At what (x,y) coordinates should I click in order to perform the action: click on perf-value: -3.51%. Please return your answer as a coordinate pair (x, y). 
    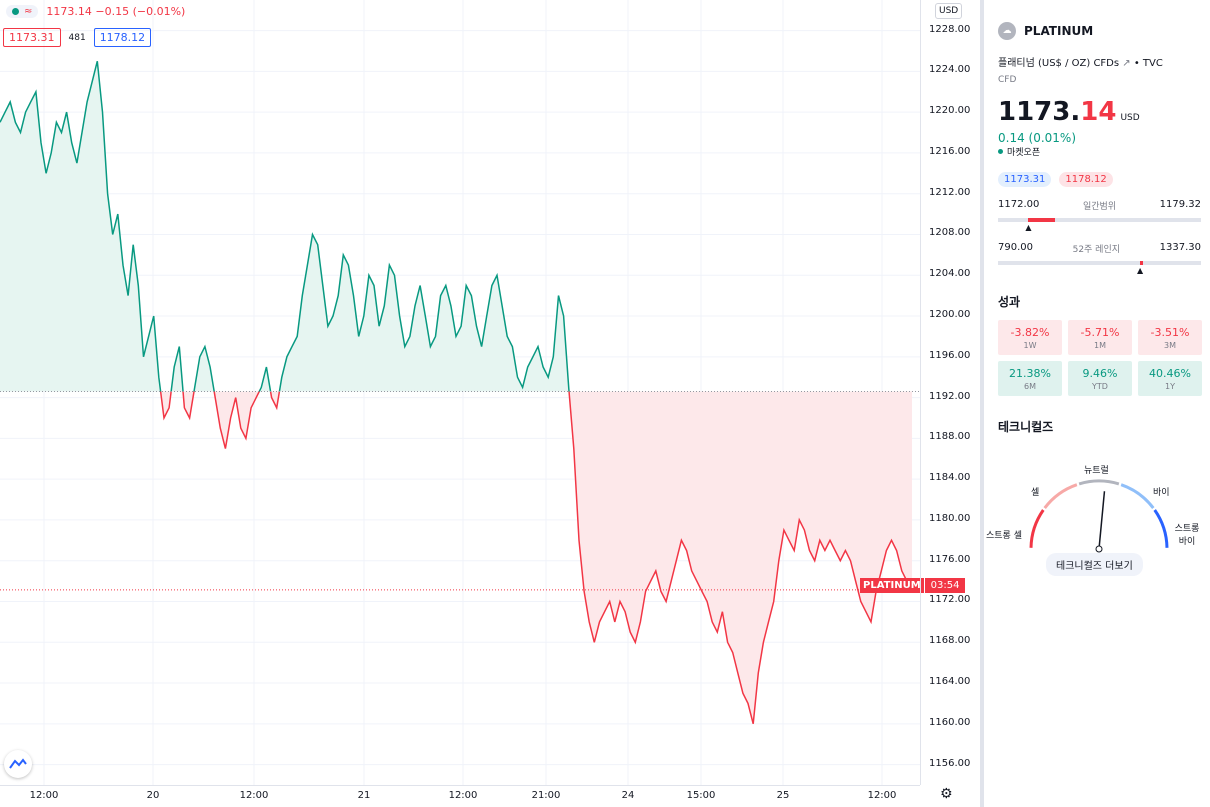
    Looking at the image, I should click on (1170, 332).